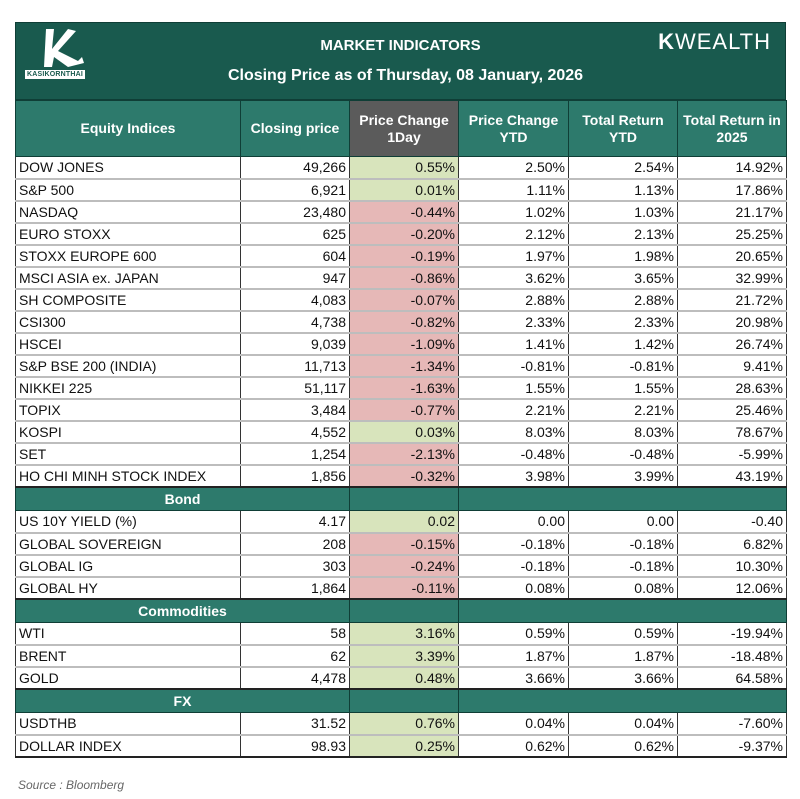 The width and height of the screenshot is (800, 799). Describe the element at coordinates (513, 656) in the screenshot. I see `change-ytd: 1.87%` at that location.